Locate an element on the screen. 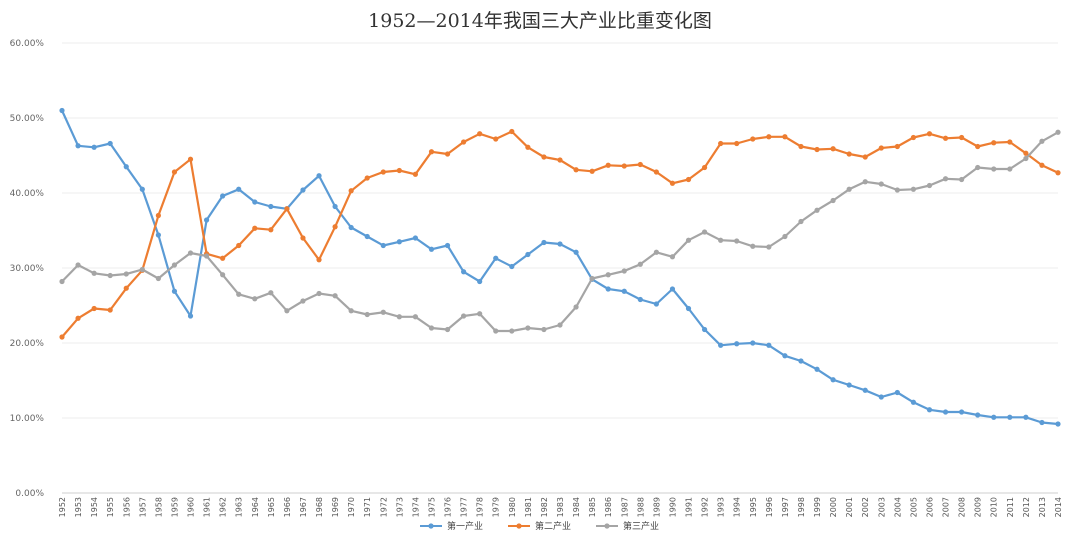 Image resolution: width=1080 pixels, height=544 pixels. x-tick-label: 1980 is located at coordinates (512, 507).